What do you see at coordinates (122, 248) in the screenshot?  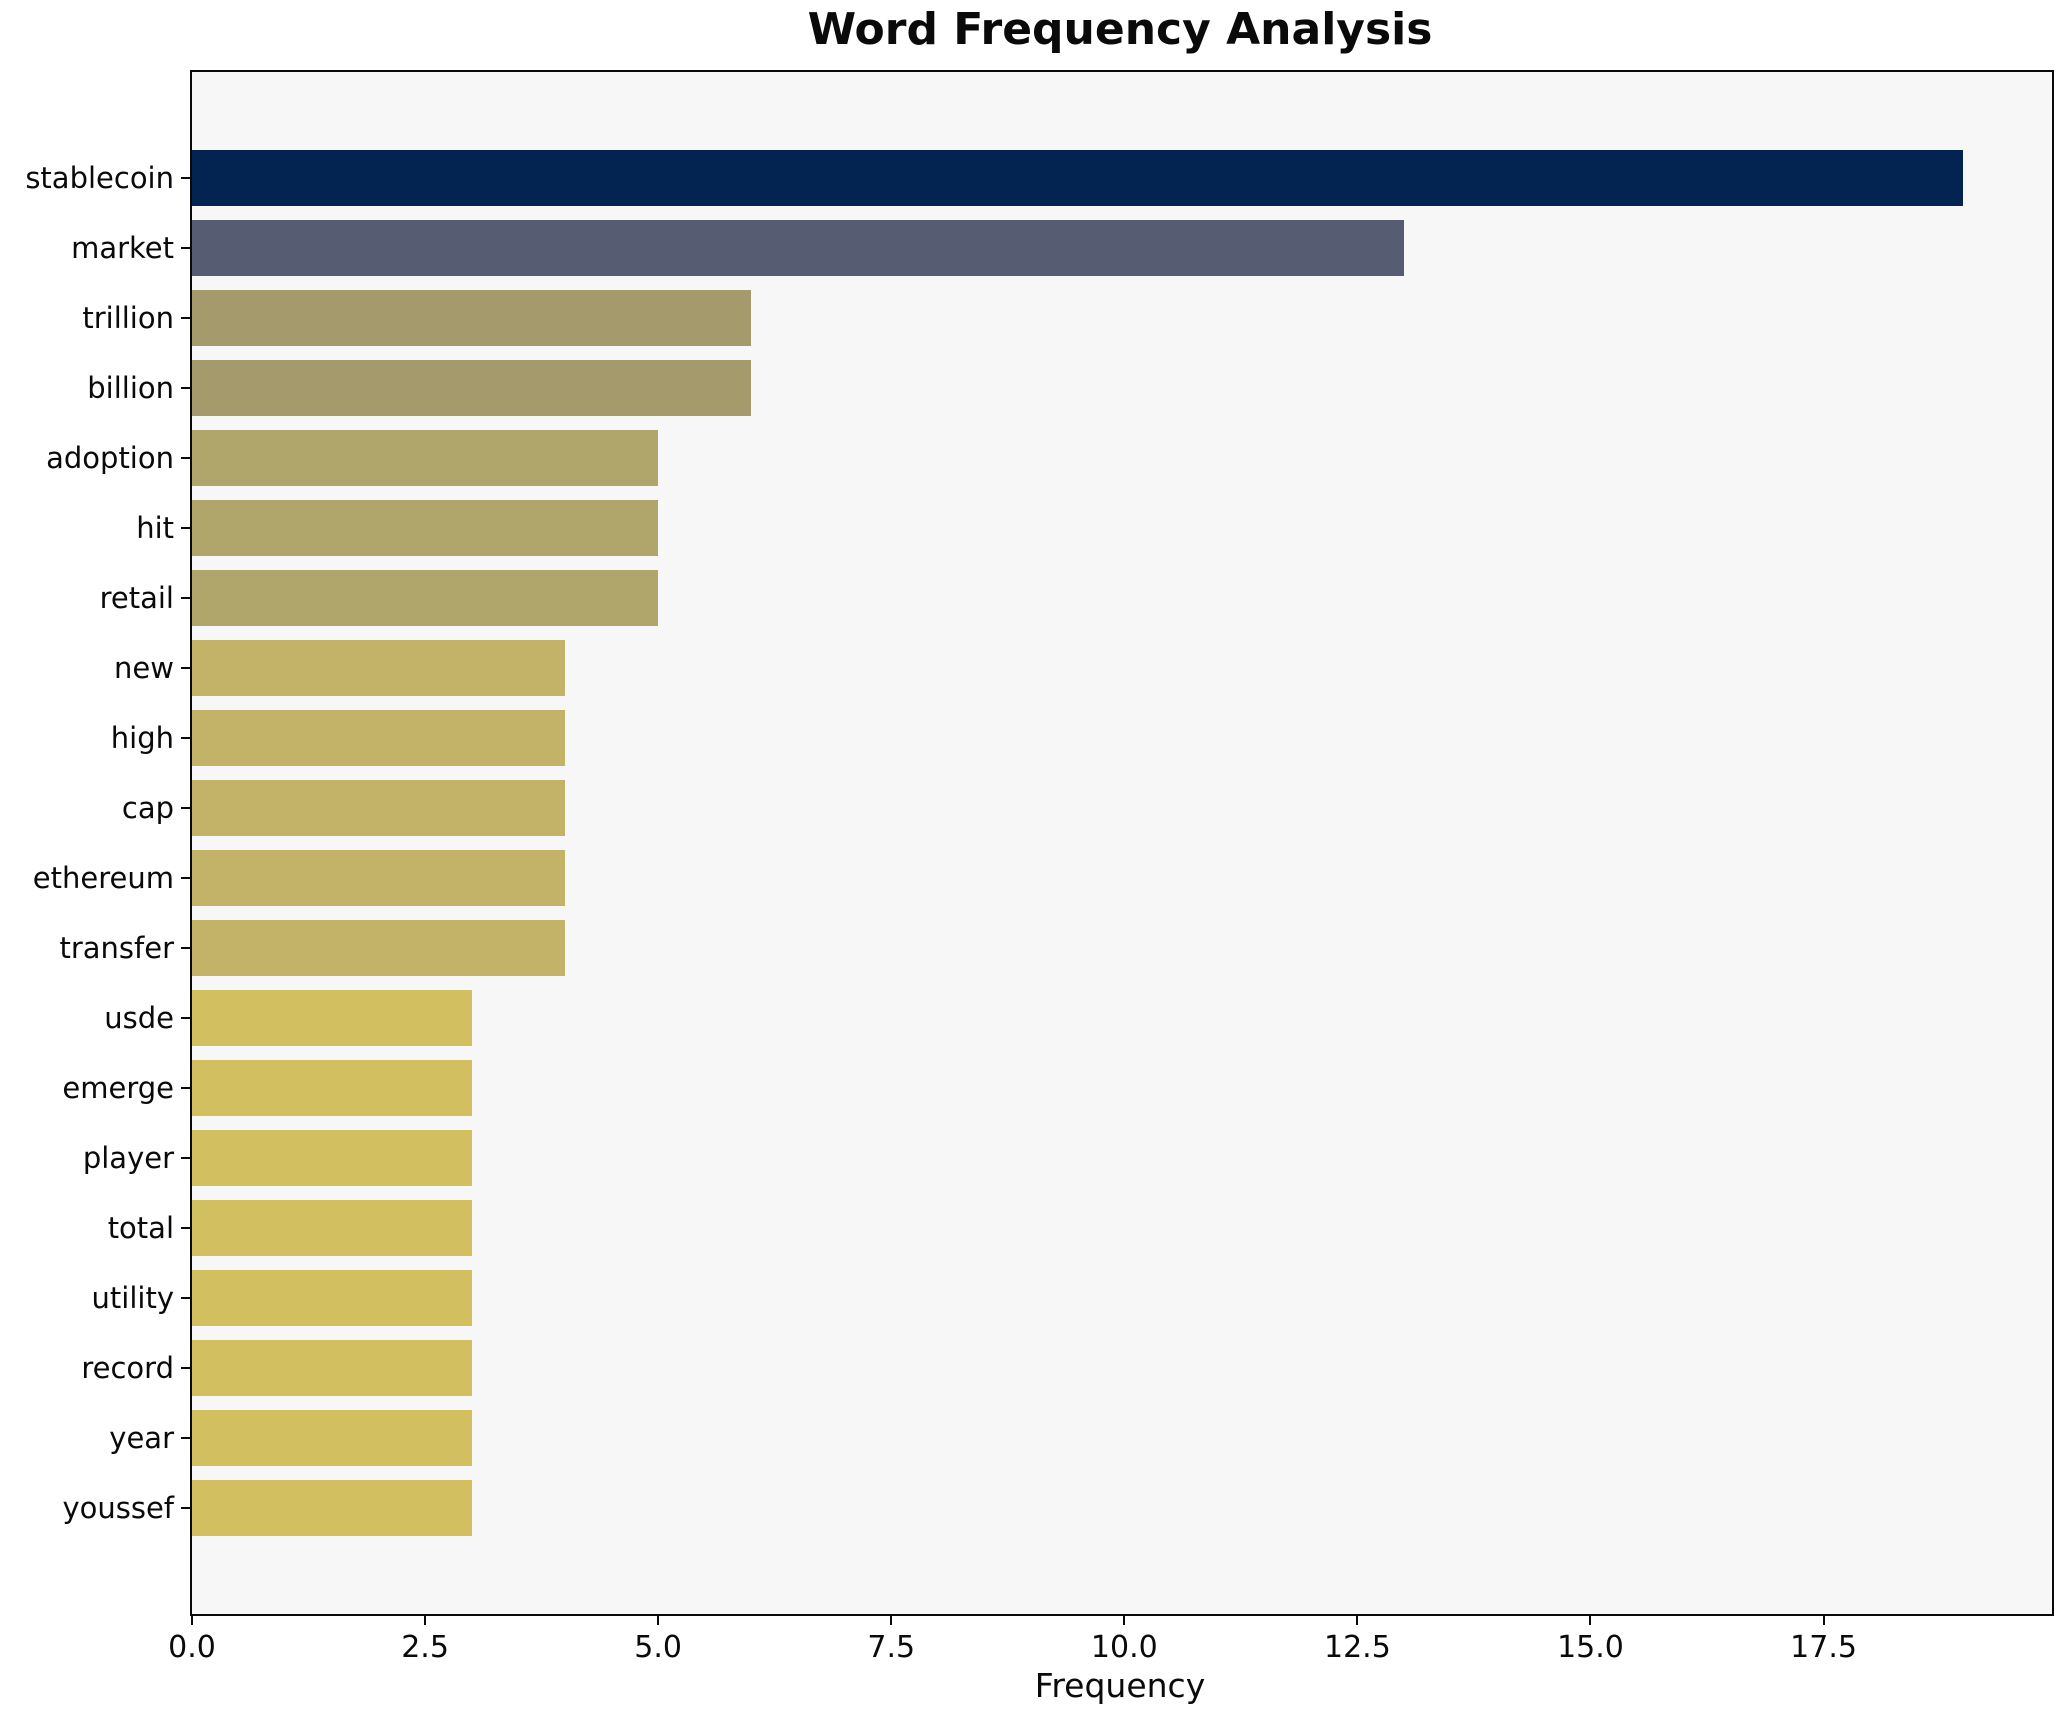 I see `y-tick-label: market` at bounding box center [122, 248].